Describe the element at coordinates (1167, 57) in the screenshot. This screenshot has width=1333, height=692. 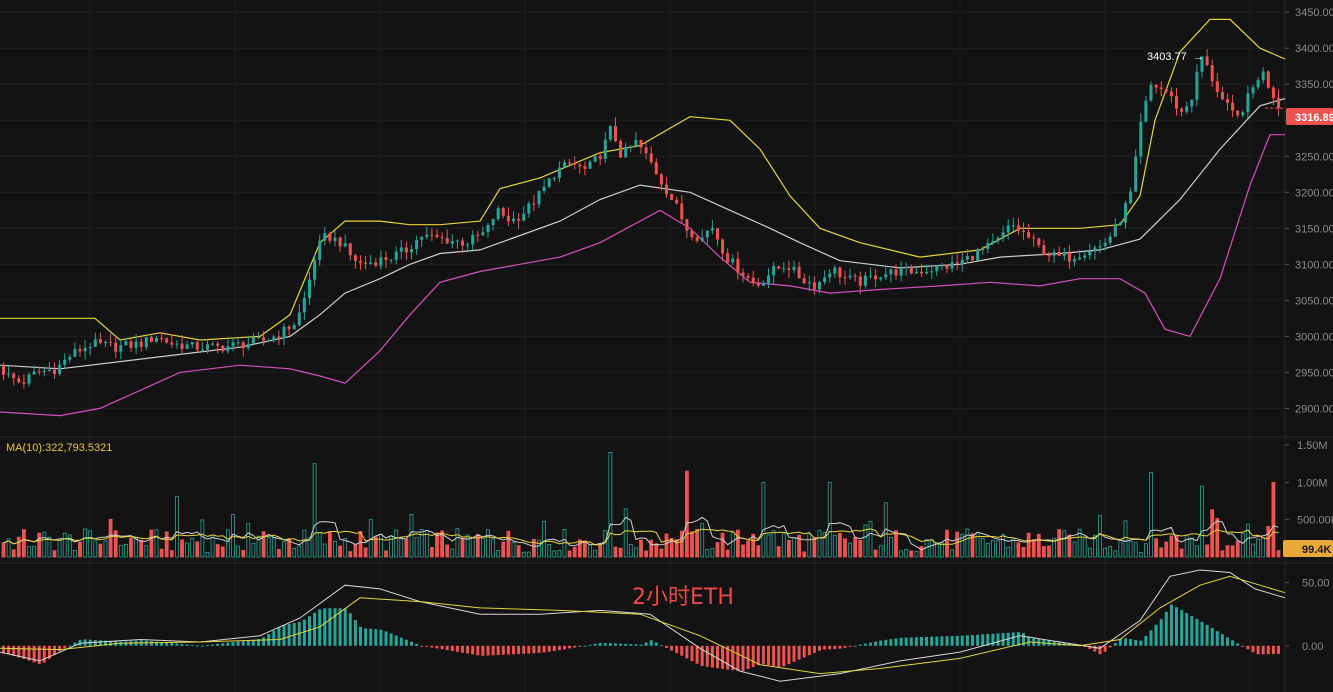
I see `high-marker-label: 3403.77` at that location.